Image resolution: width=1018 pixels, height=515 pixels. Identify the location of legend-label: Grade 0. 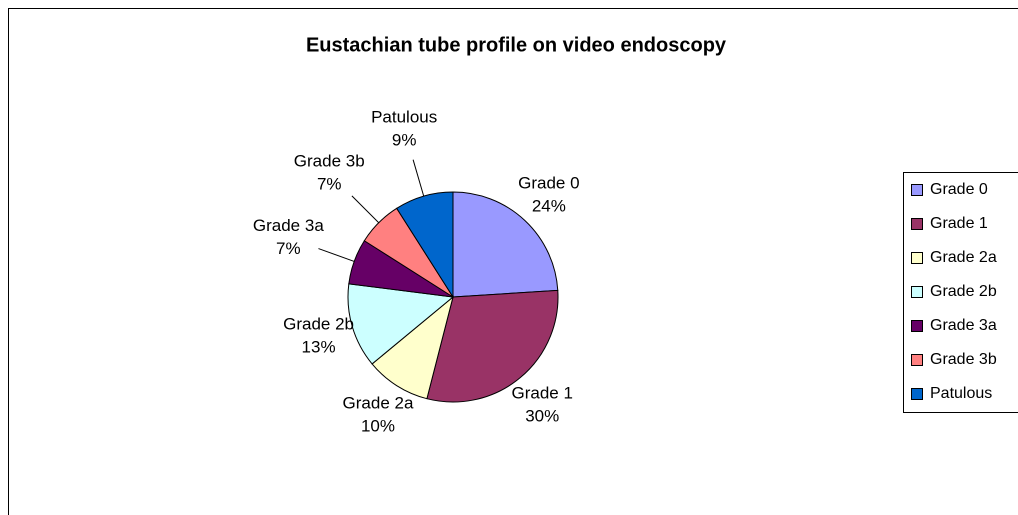
(959, 189).